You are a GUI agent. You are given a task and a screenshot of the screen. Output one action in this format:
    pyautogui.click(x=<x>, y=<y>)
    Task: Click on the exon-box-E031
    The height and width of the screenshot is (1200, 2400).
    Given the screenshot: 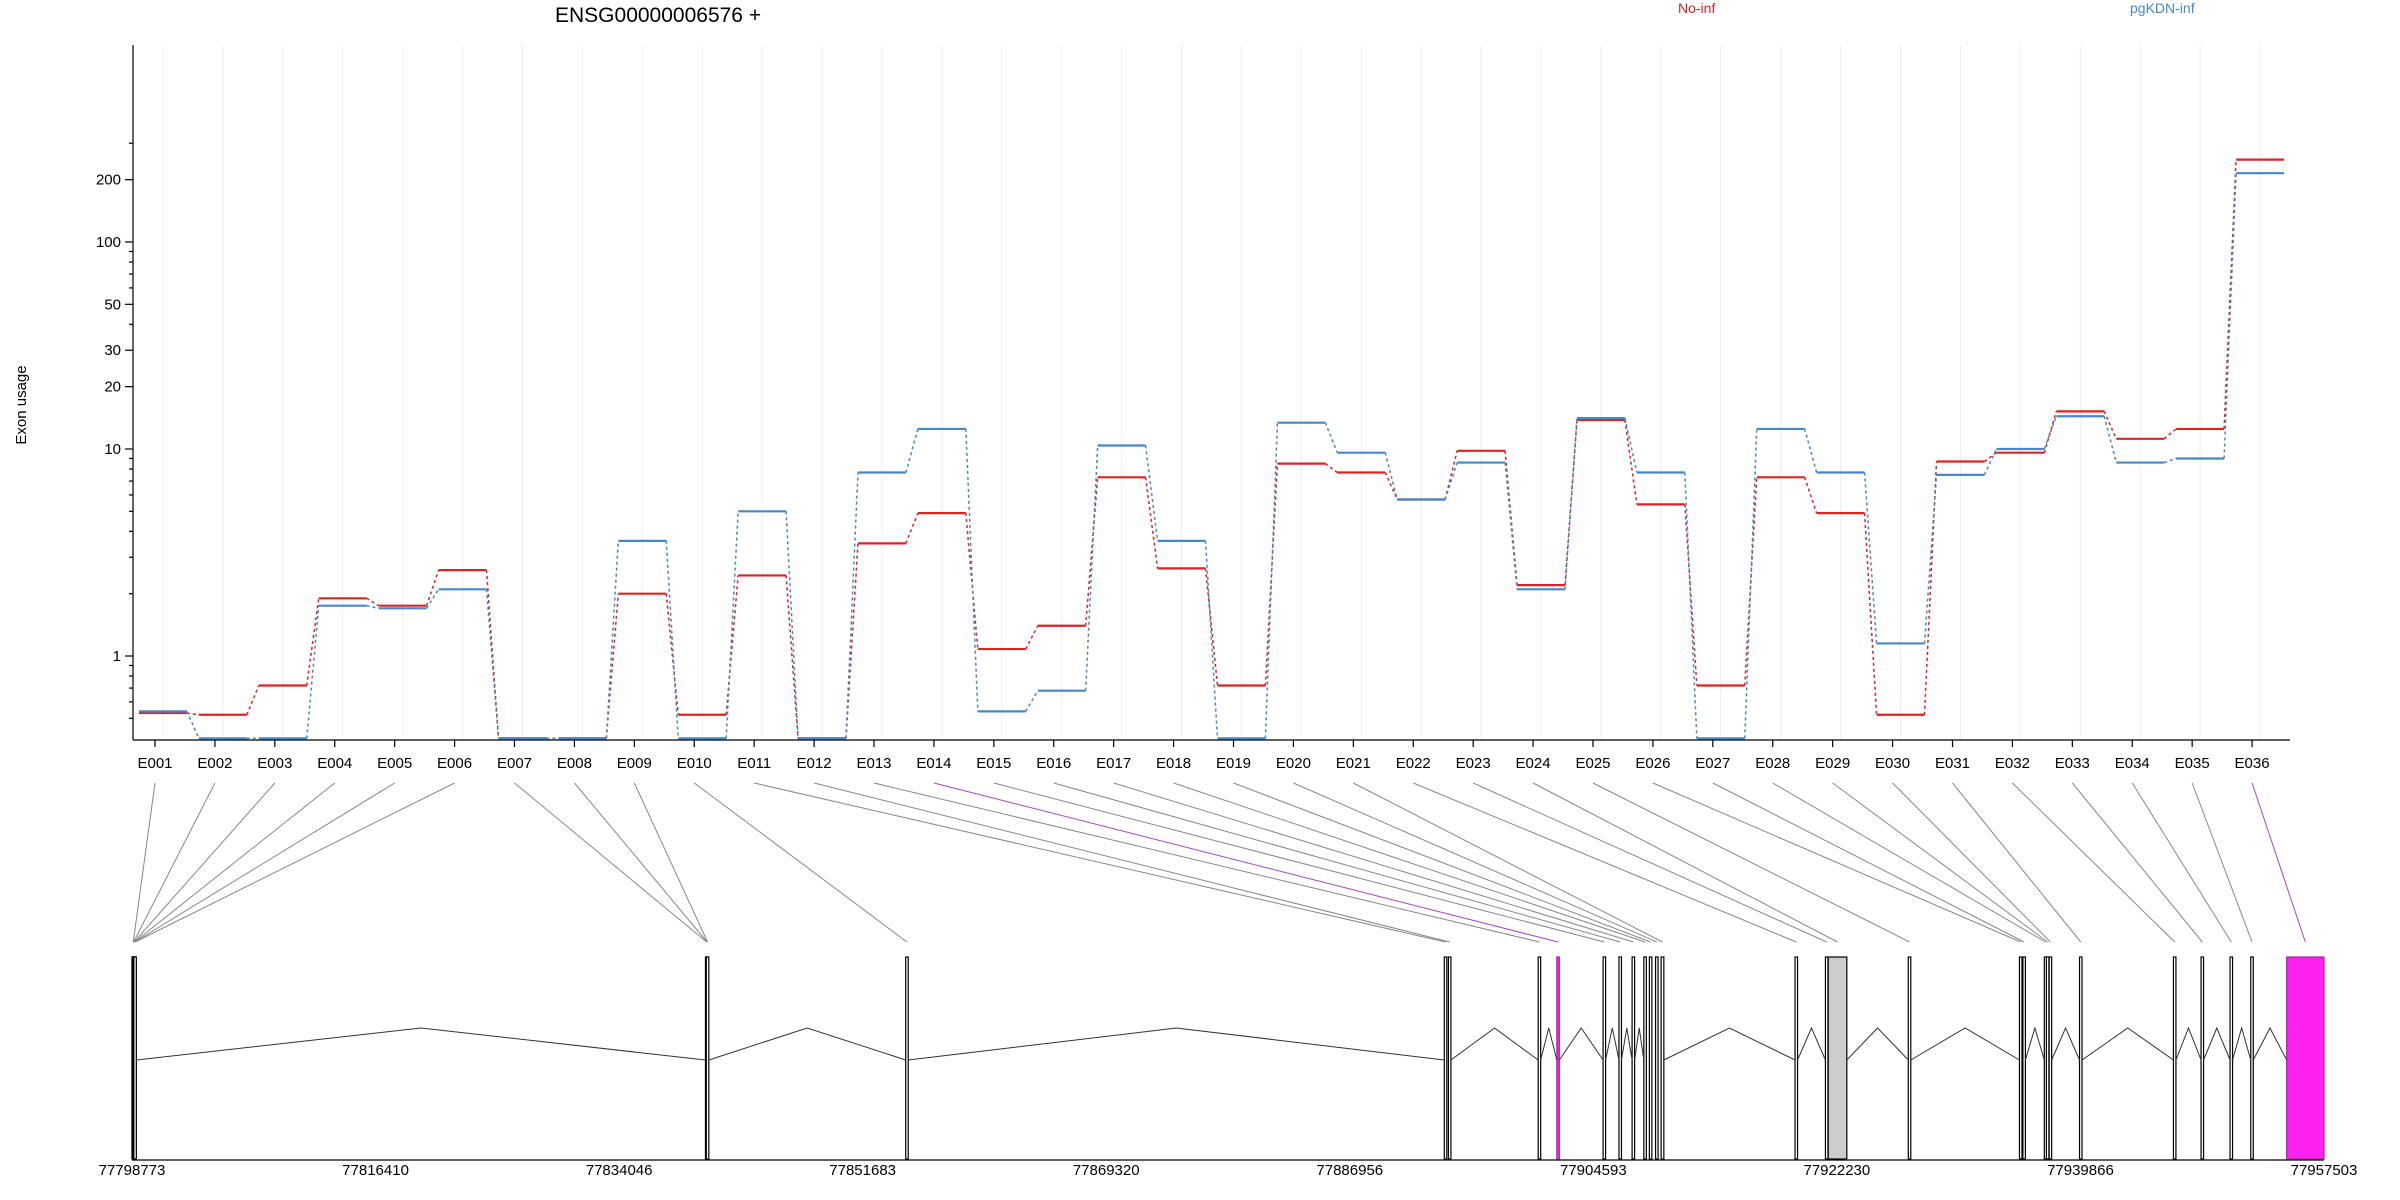 What is the action you would take?
    pyautogui.click(x=2080, y=1058)
    